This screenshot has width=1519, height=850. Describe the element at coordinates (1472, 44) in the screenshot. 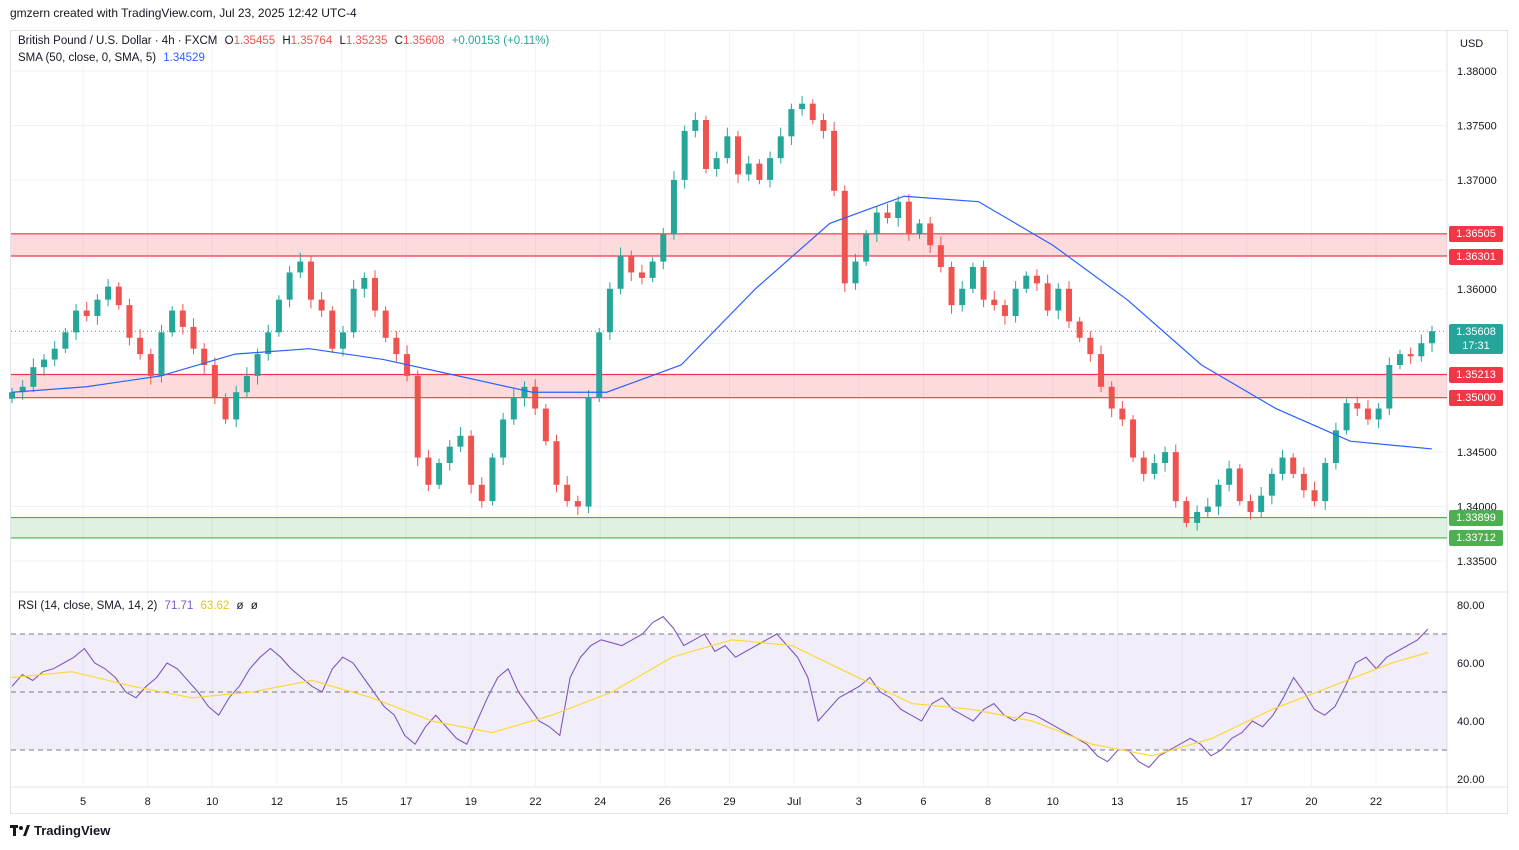

I see `currency-label: USD` at that location.